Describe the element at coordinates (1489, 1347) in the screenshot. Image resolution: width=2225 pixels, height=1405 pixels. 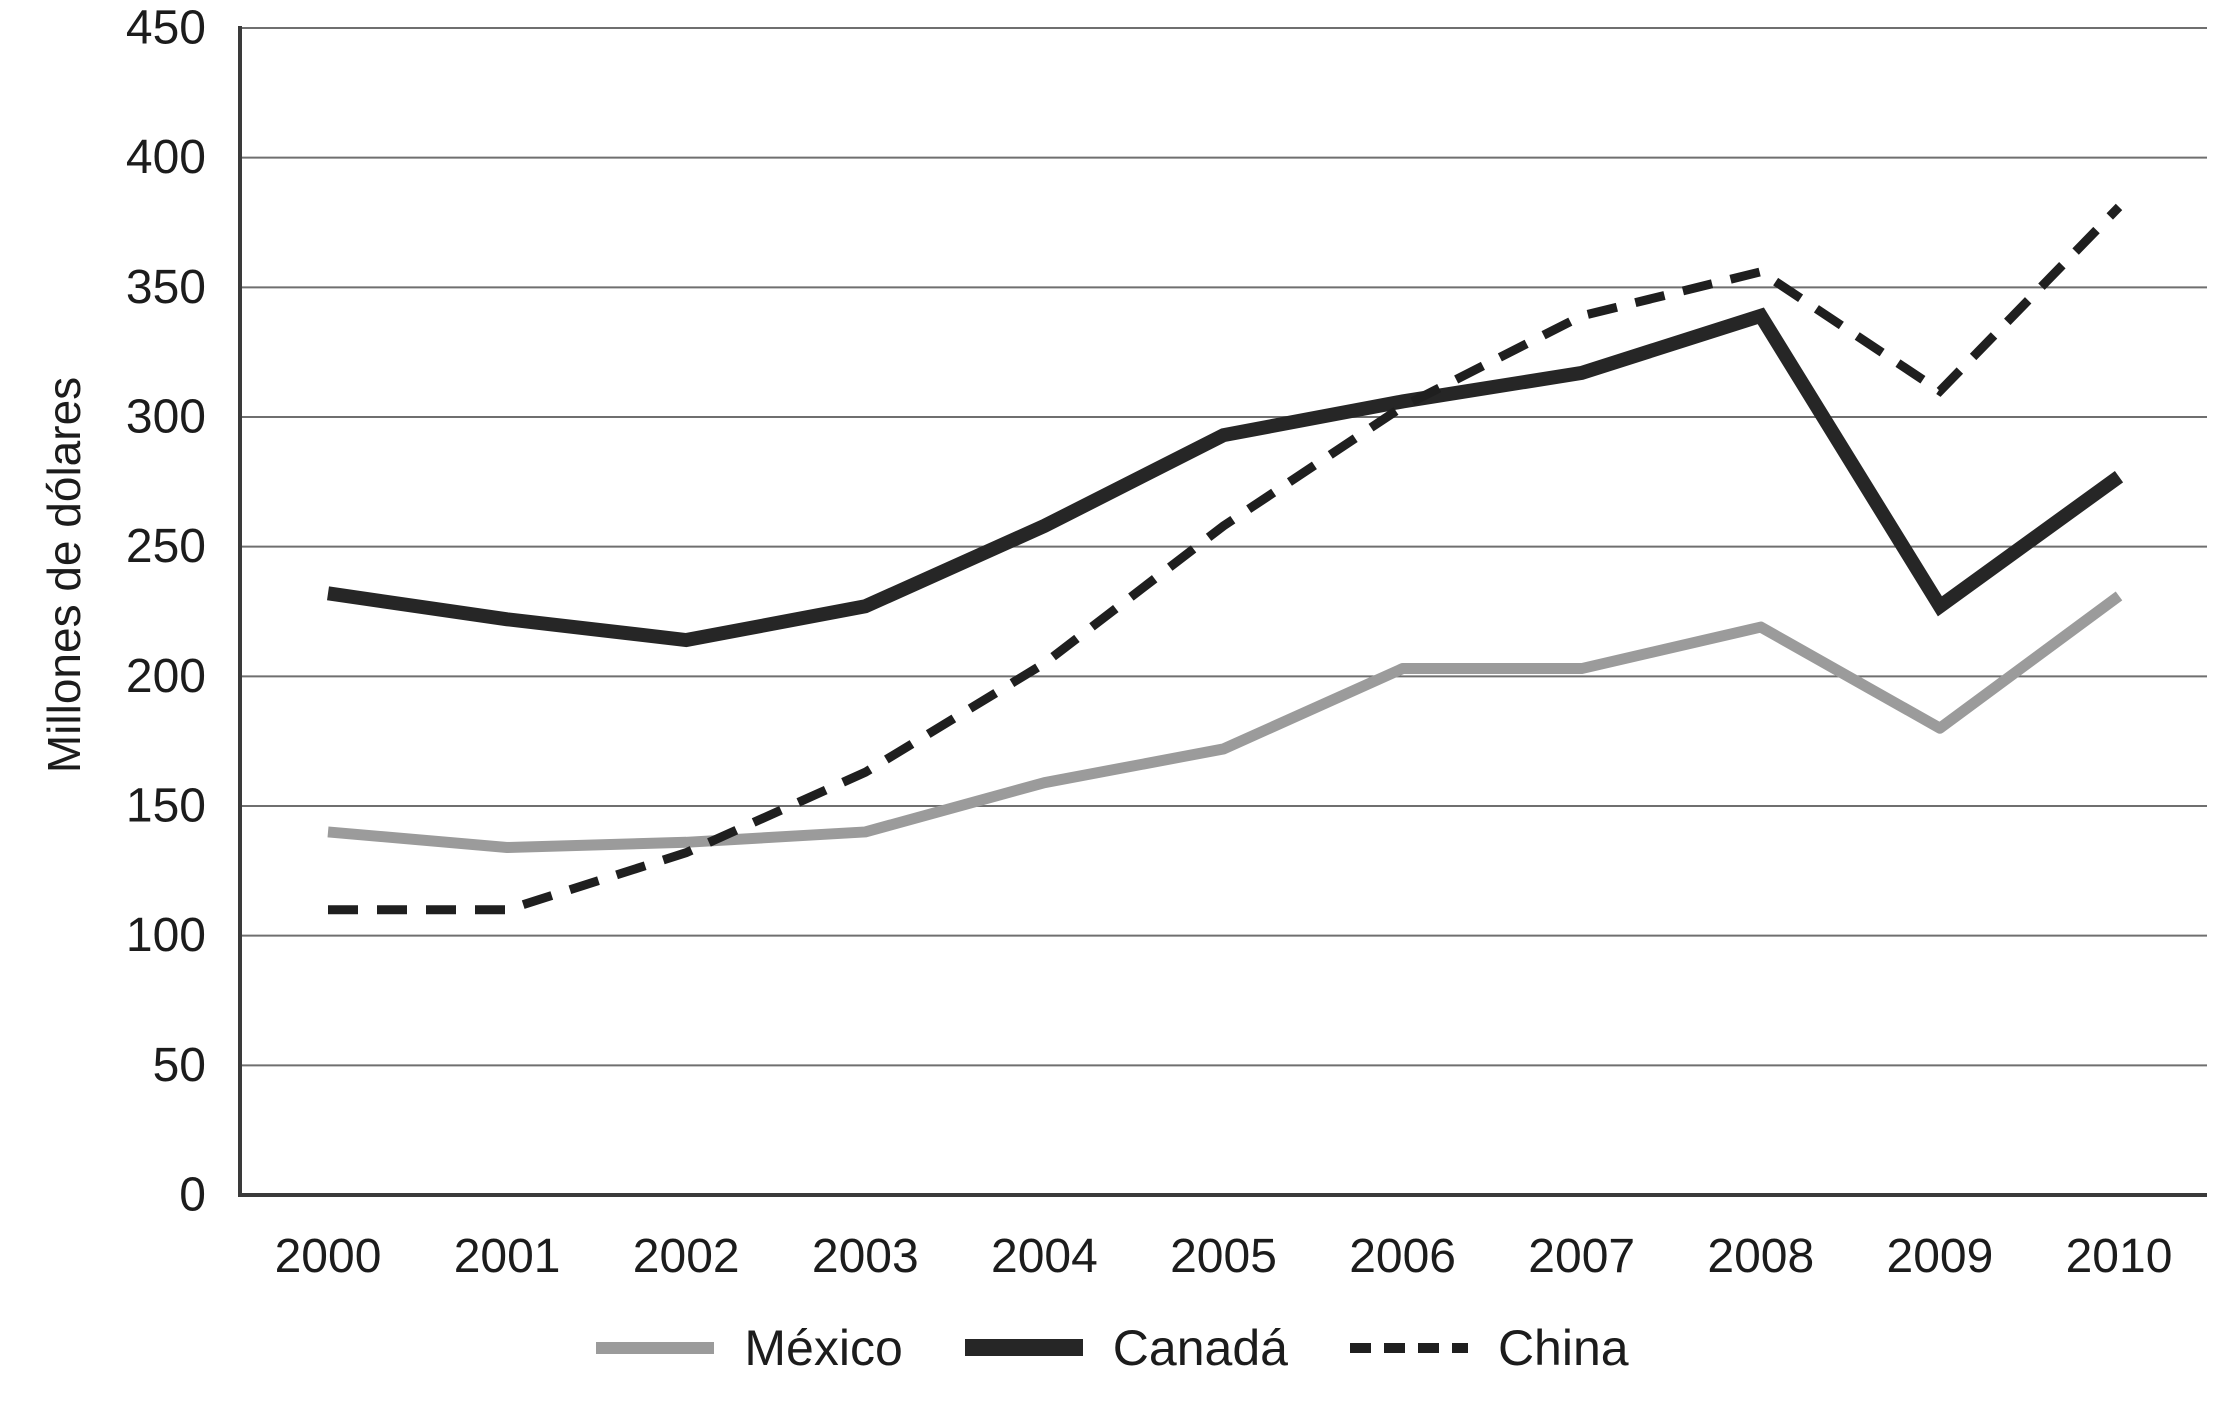
I see `legend-item-china: China` at that location.